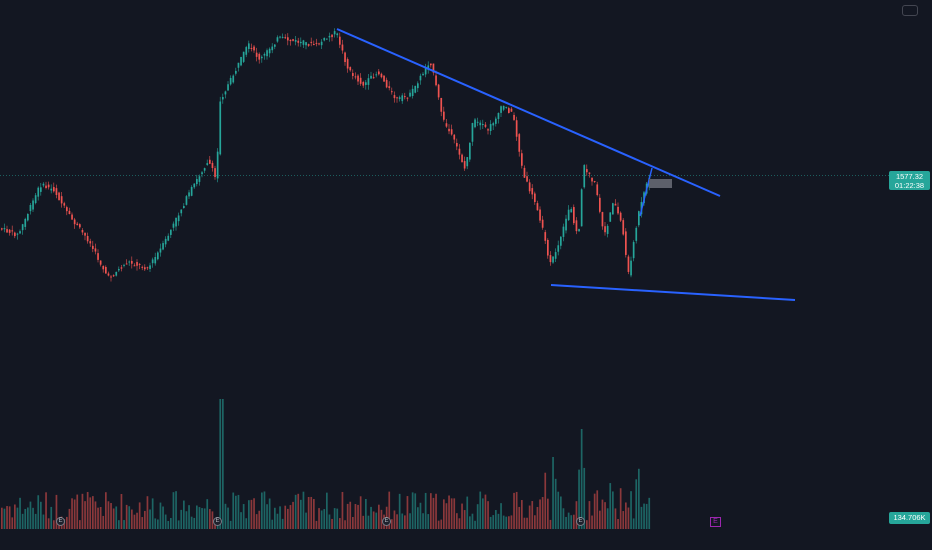 The image size is (932, 550). I want to click on last-price-value: 1577.32, so click(909, 176).